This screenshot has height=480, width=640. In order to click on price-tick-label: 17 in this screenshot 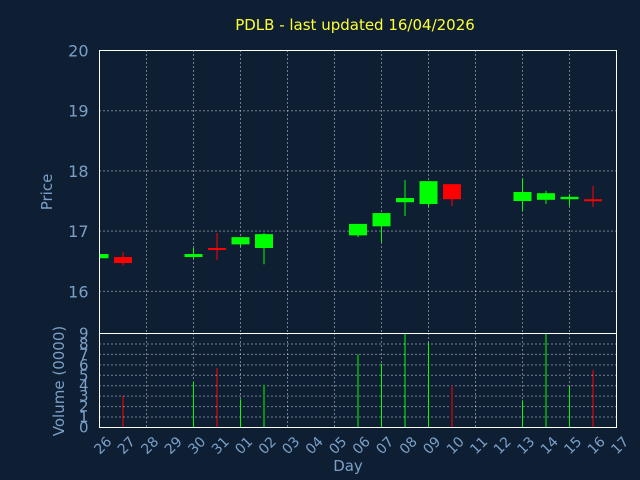, I will do `click(78, 231)`.